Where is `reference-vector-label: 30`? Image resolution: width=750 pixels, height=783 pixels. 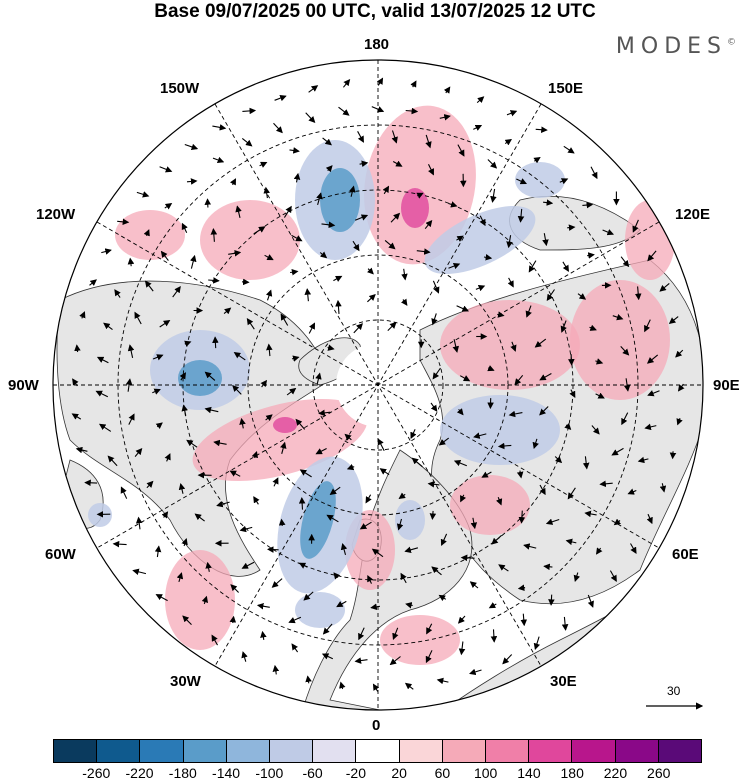
reference-vector-label: 30 is located at coordinates (674, 691).